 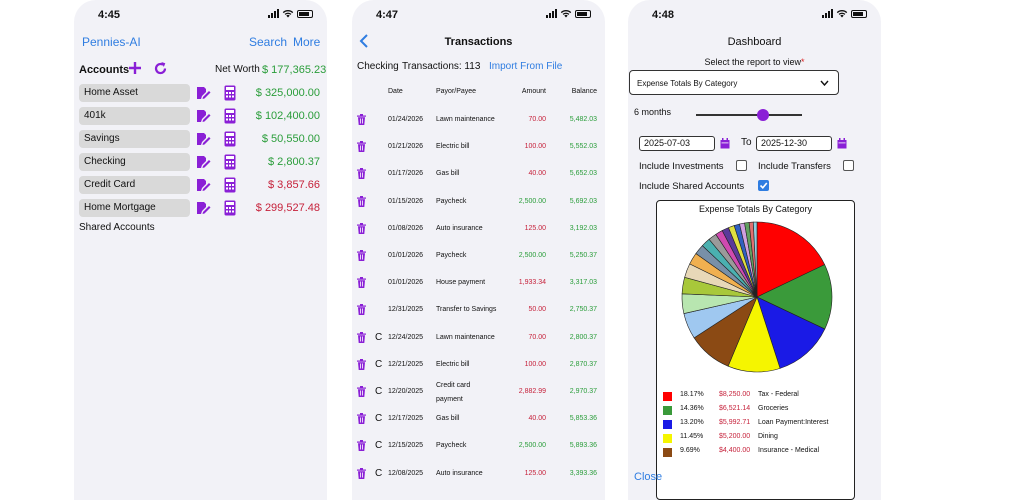 What do you see at coordinates (478, 473) in the screenshot?
I see `transaction-row: C 12/08/2025 Auto insurance 125.00 3,393.36` at bounding box center [478, 473].